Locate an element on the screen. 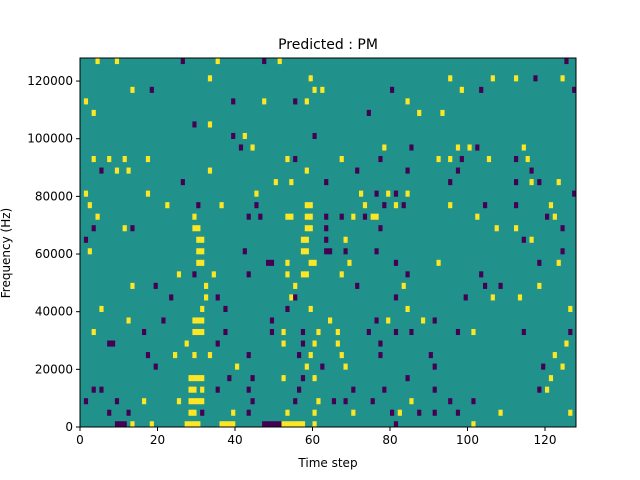  x-axis: 0 20 40 60 80 100 120 is located at coordinates (316, 437).